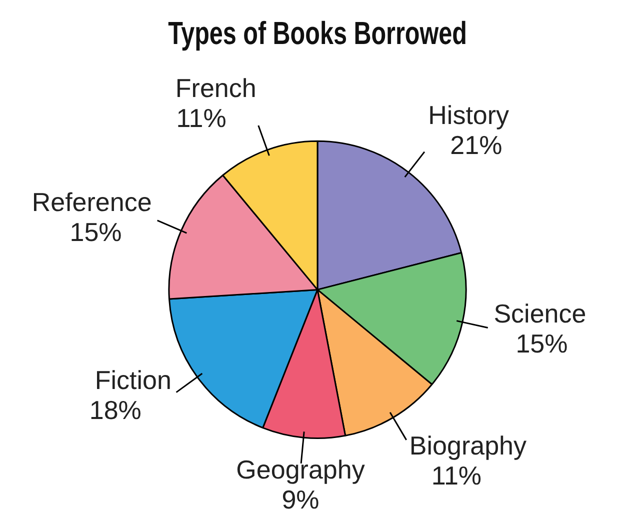 The image size is (635, 527). What do you see at coordinates (469, 115) in the screenshot?
I see `slice-label: History` at bounding box center [469, 115].